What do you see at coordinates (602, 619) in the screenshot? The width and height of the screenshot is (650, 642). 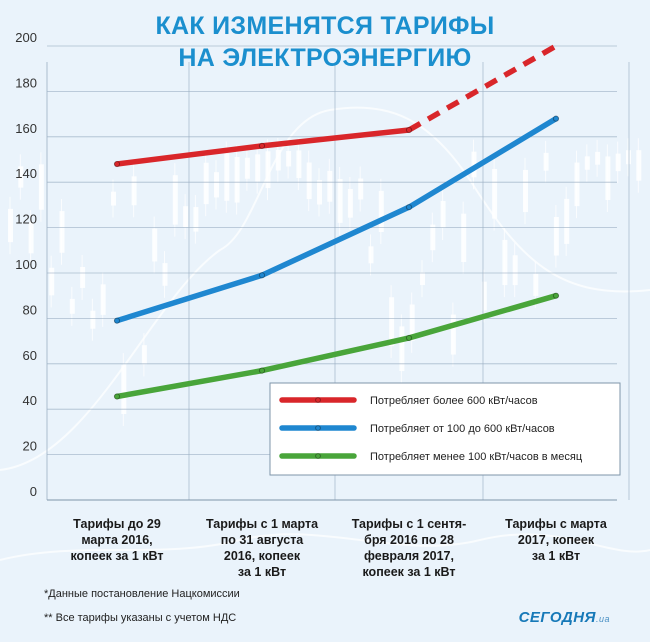 I see `brand-suffix: .ua` at bounding box center [602, 619].